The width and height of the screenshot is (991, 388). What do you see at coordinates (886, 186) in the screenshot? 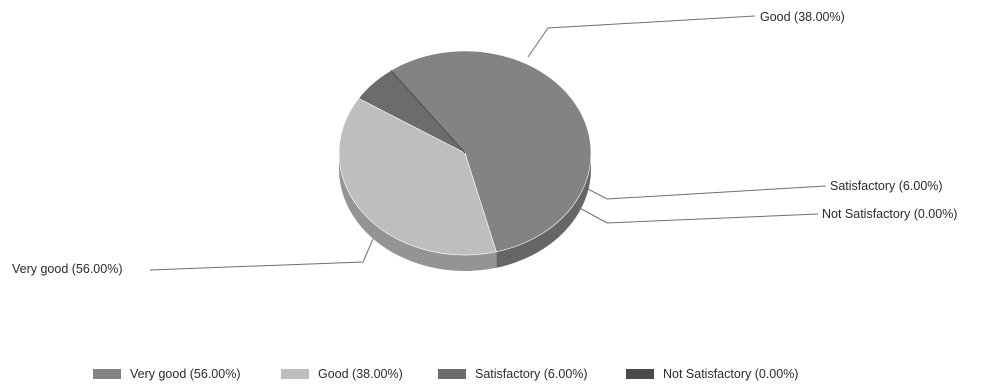
I see `slice-label-satisfactory: Satisfactory (6.00%)` at bounding box center [886, 186].